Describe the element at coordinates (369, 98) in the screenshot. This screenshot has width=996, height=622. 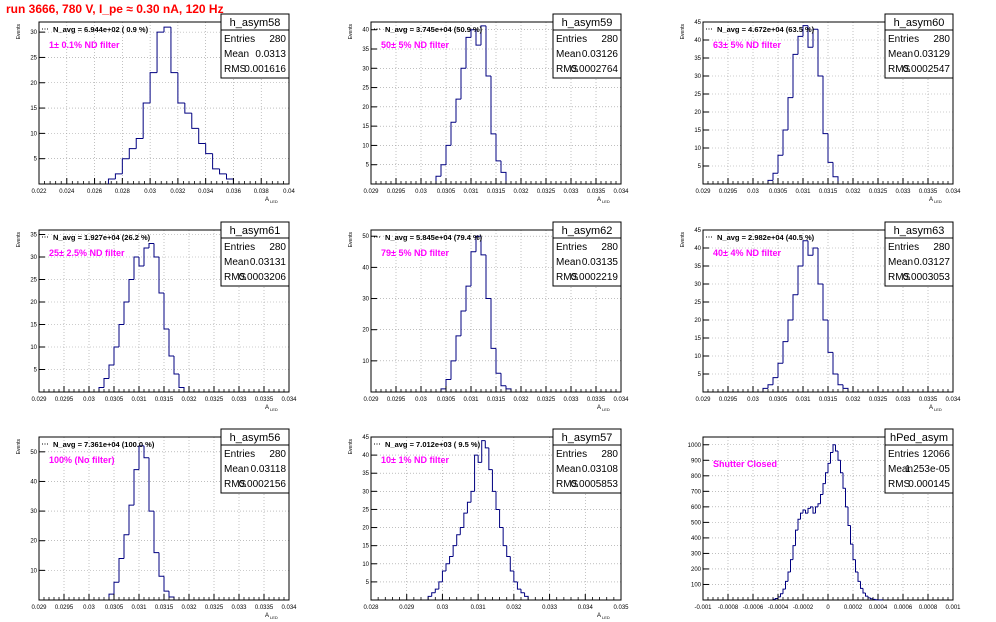
I see `y-axis: 5 10 15 20 25 30 35 40` at that location.